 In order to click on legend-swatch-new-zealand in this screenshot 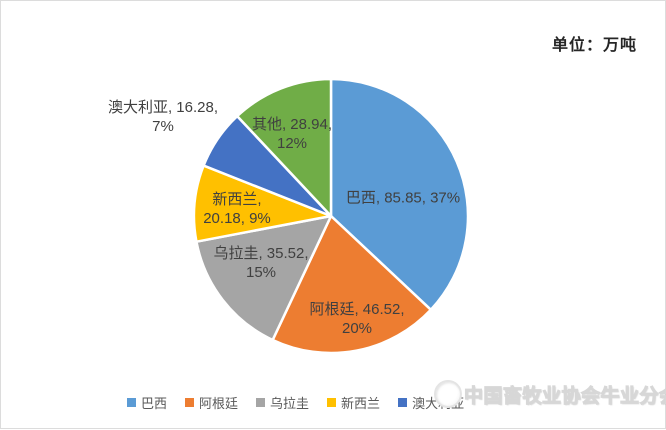, I will do `click(332, 402)`.